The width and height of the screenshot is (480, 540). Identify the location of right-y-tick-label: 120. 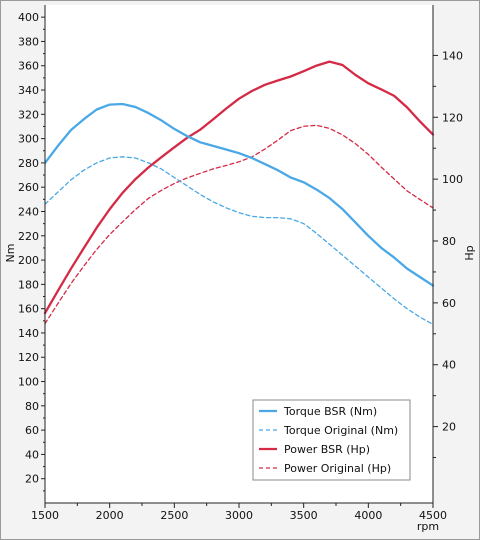
(452, 117).